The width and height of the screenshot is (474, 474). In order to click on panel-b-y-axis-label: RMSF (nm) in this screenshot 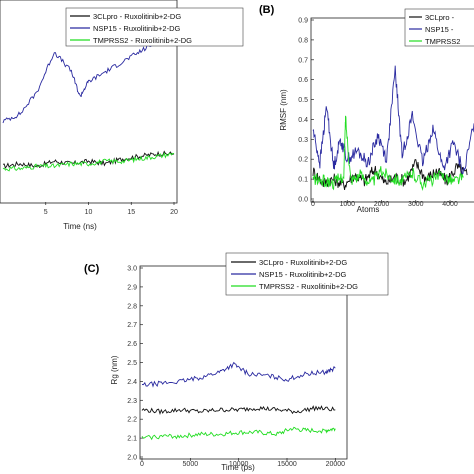, I will do `click(283, 110)`.